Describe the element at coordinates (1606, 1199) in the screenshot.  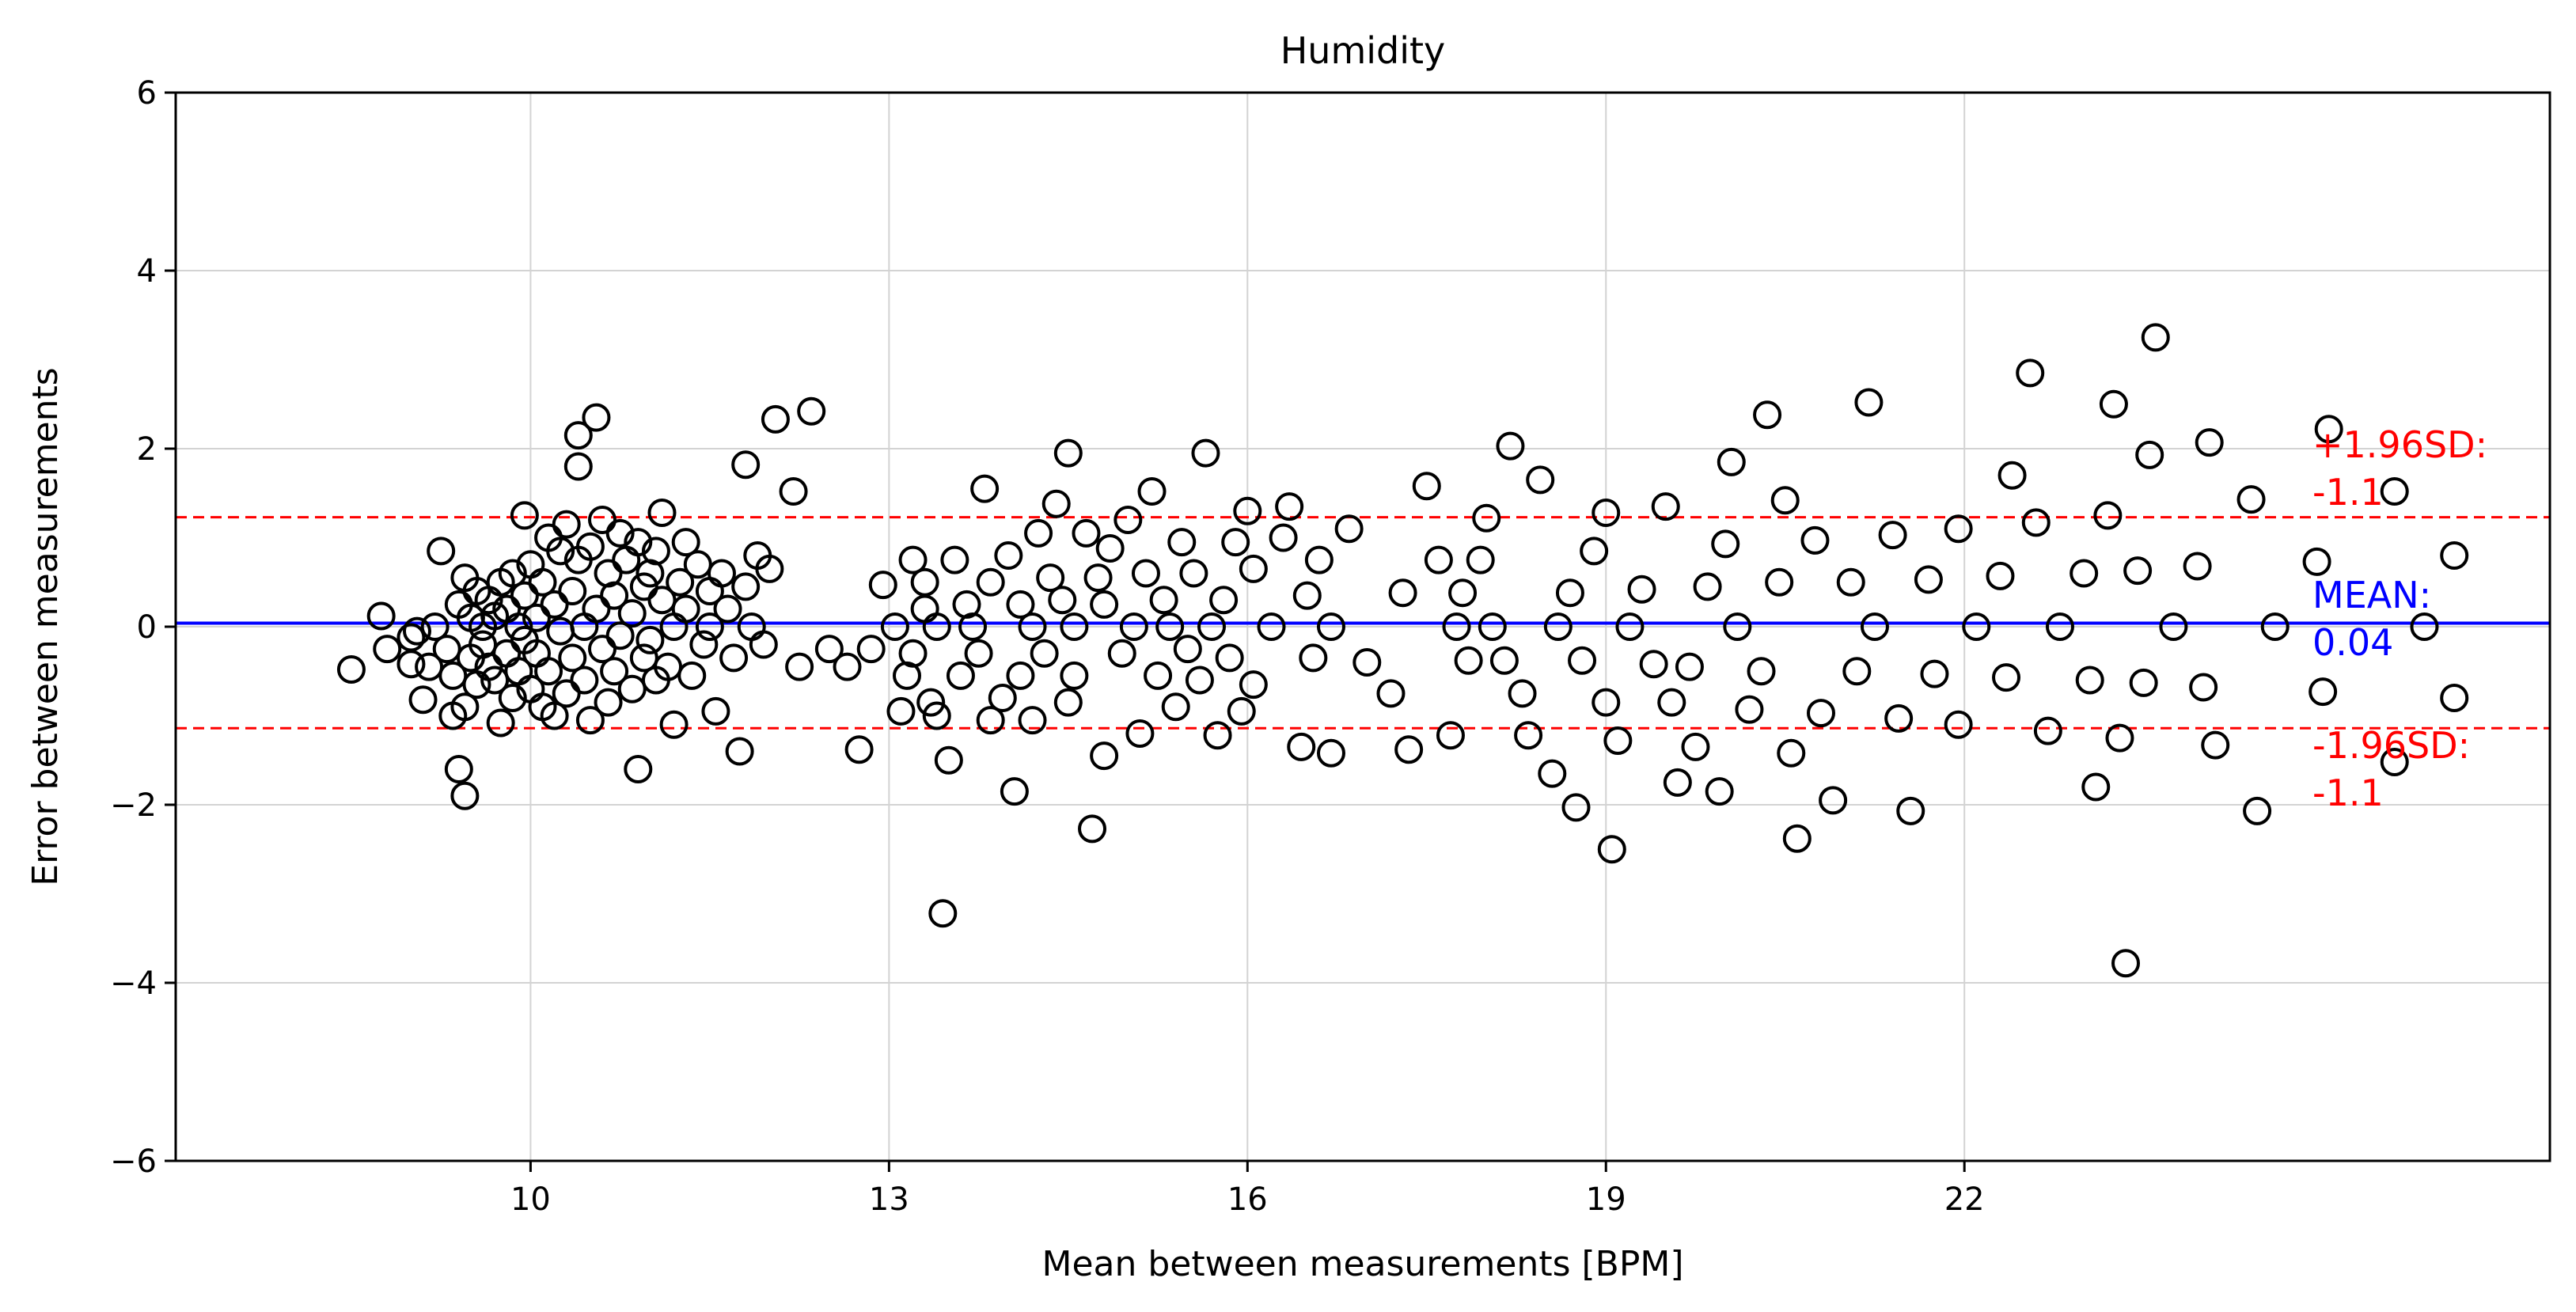
I see `x-tick-label: 19` at that location.